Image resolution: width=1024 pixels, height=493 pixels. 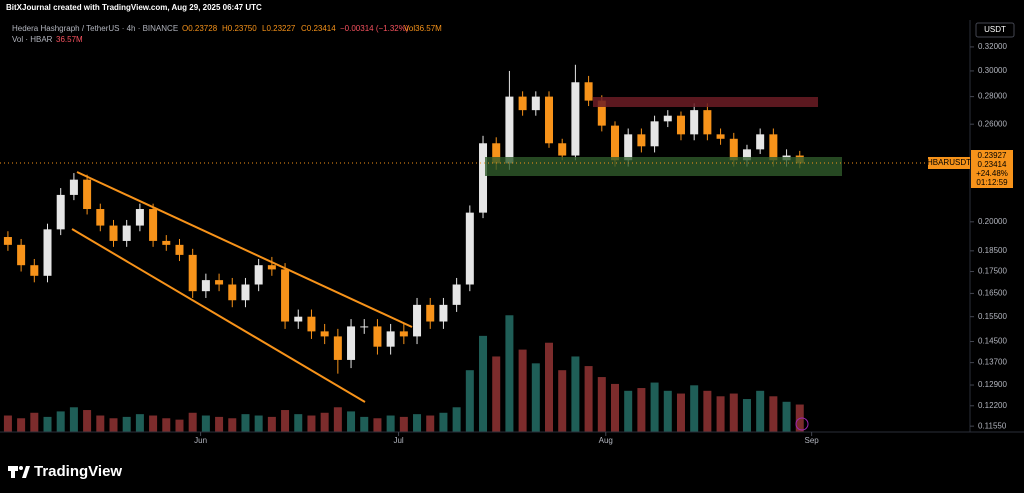 I want to click on y-tick-label: 0.13700, so click(x=992, y=362).